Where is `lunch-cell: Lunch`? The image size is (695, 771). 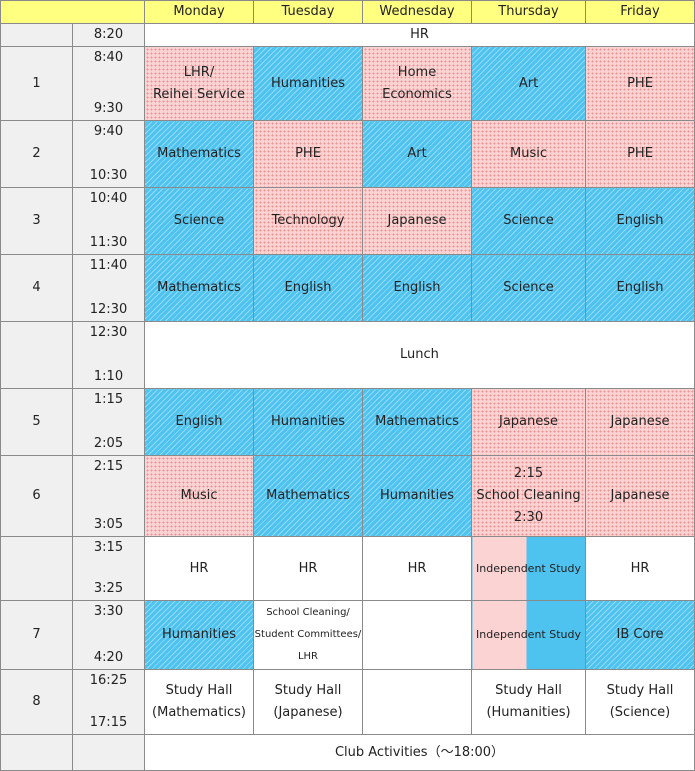
lunch-cell: Lunch is located at coordinates (419, 355).